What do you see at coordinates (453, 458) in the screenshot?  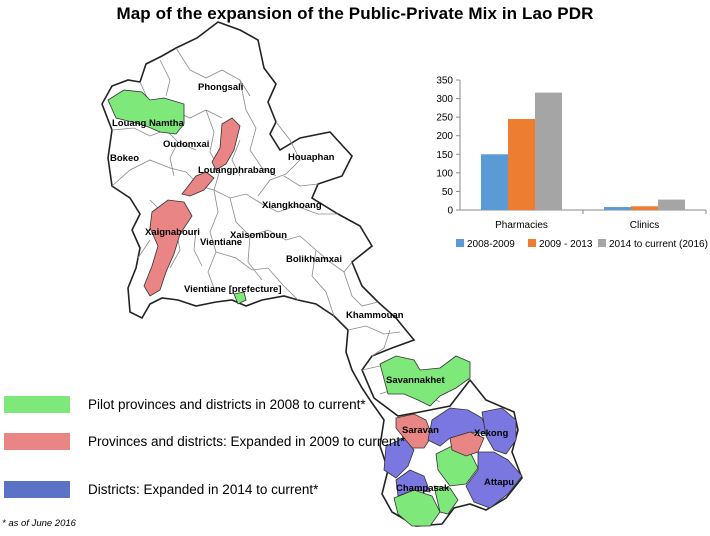 I see `expanded-2014-areas` at bounding box center [453, 458].